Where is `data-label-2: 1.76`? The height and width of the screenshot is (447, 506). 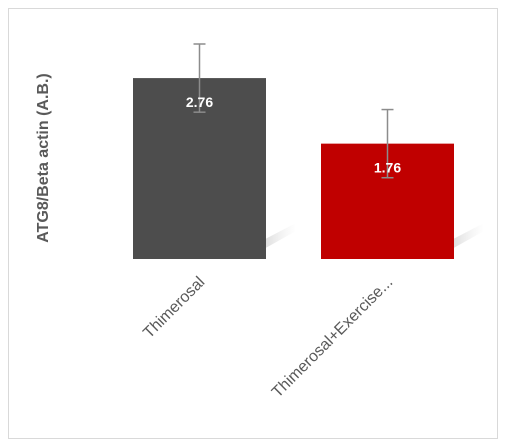 data-label-2: 1.76 is located at coordinates (387, 168).